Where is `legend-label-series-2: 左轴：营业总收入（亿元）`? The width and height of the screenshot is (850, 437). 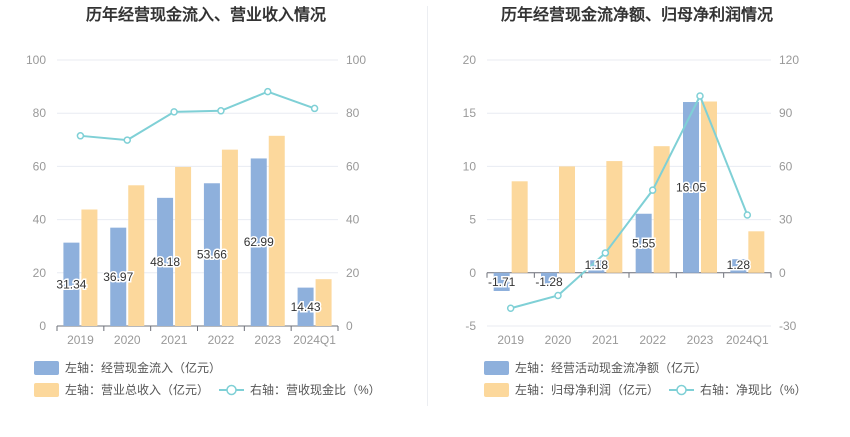 legend-label-series-2: 左轴：营业总收入（亿元） is located at coordinates (137, 389).